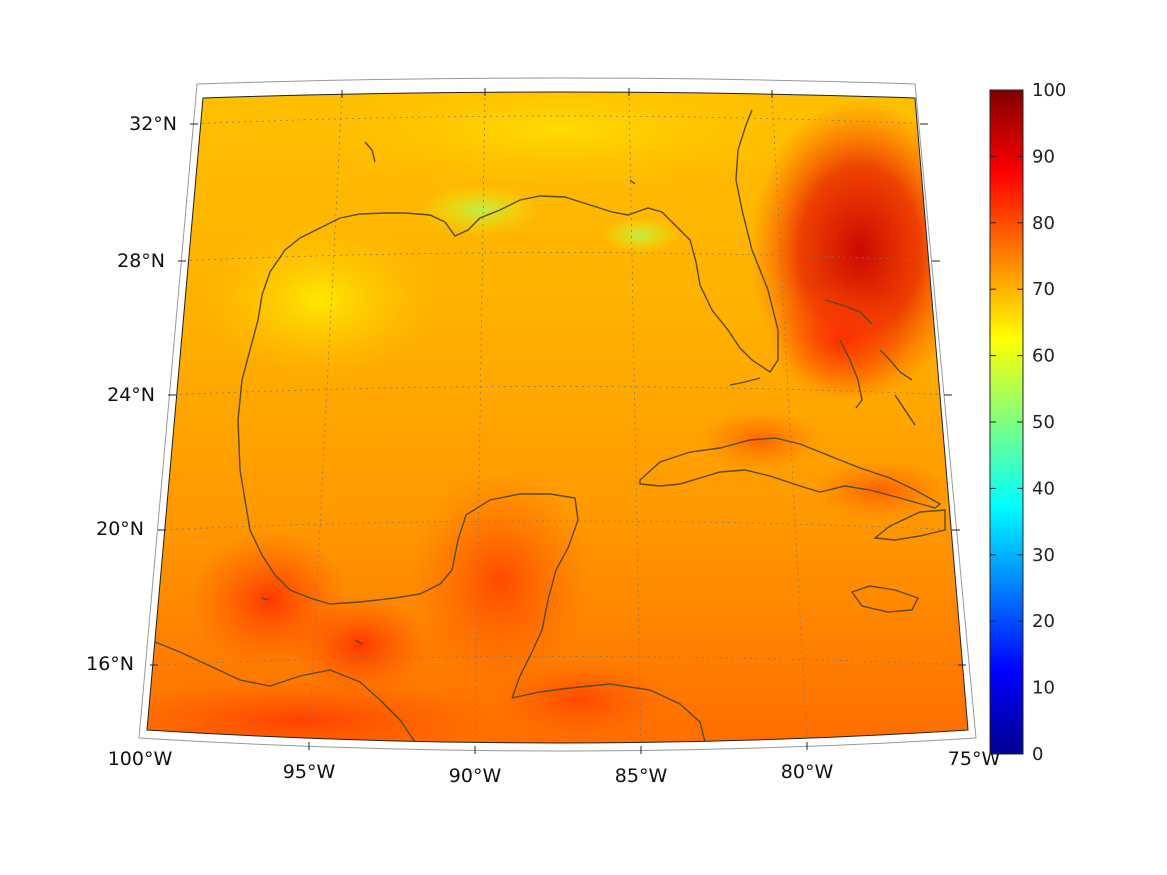 Image resolution: width=1167 pixels, height=875 pixels. What do you see at coordinates (1043, 356) in the screenshot?
I see `colorbar-label-60: 60` at bounding box center [1043, 356].